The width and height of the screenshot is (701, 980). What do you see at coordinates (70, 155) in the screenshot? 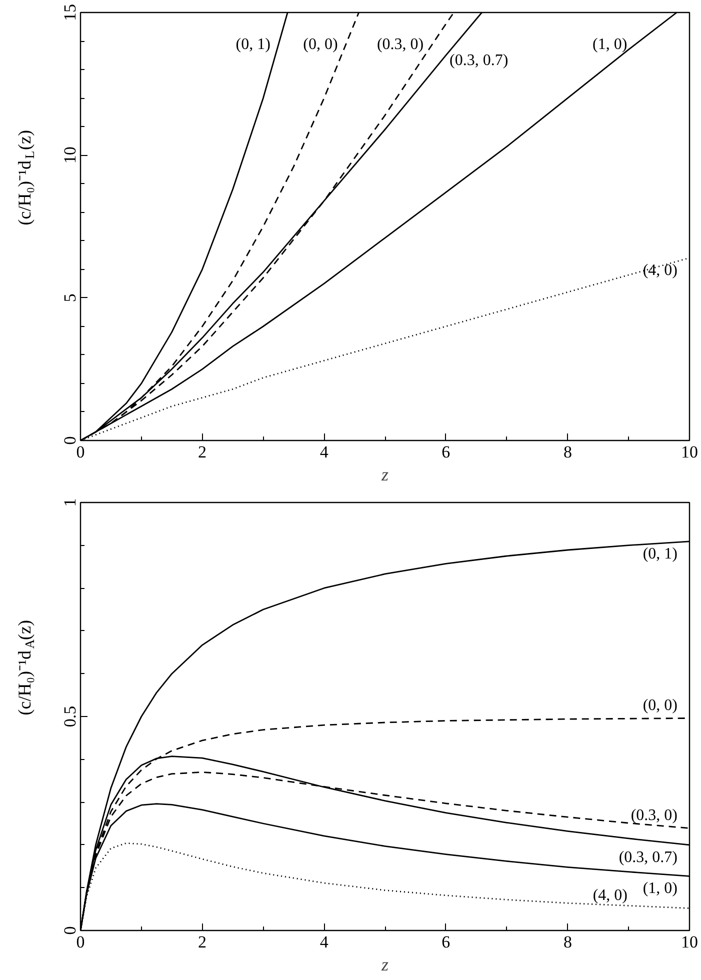
I see `y-tick-label: 10` at bounding box center [70, 155].